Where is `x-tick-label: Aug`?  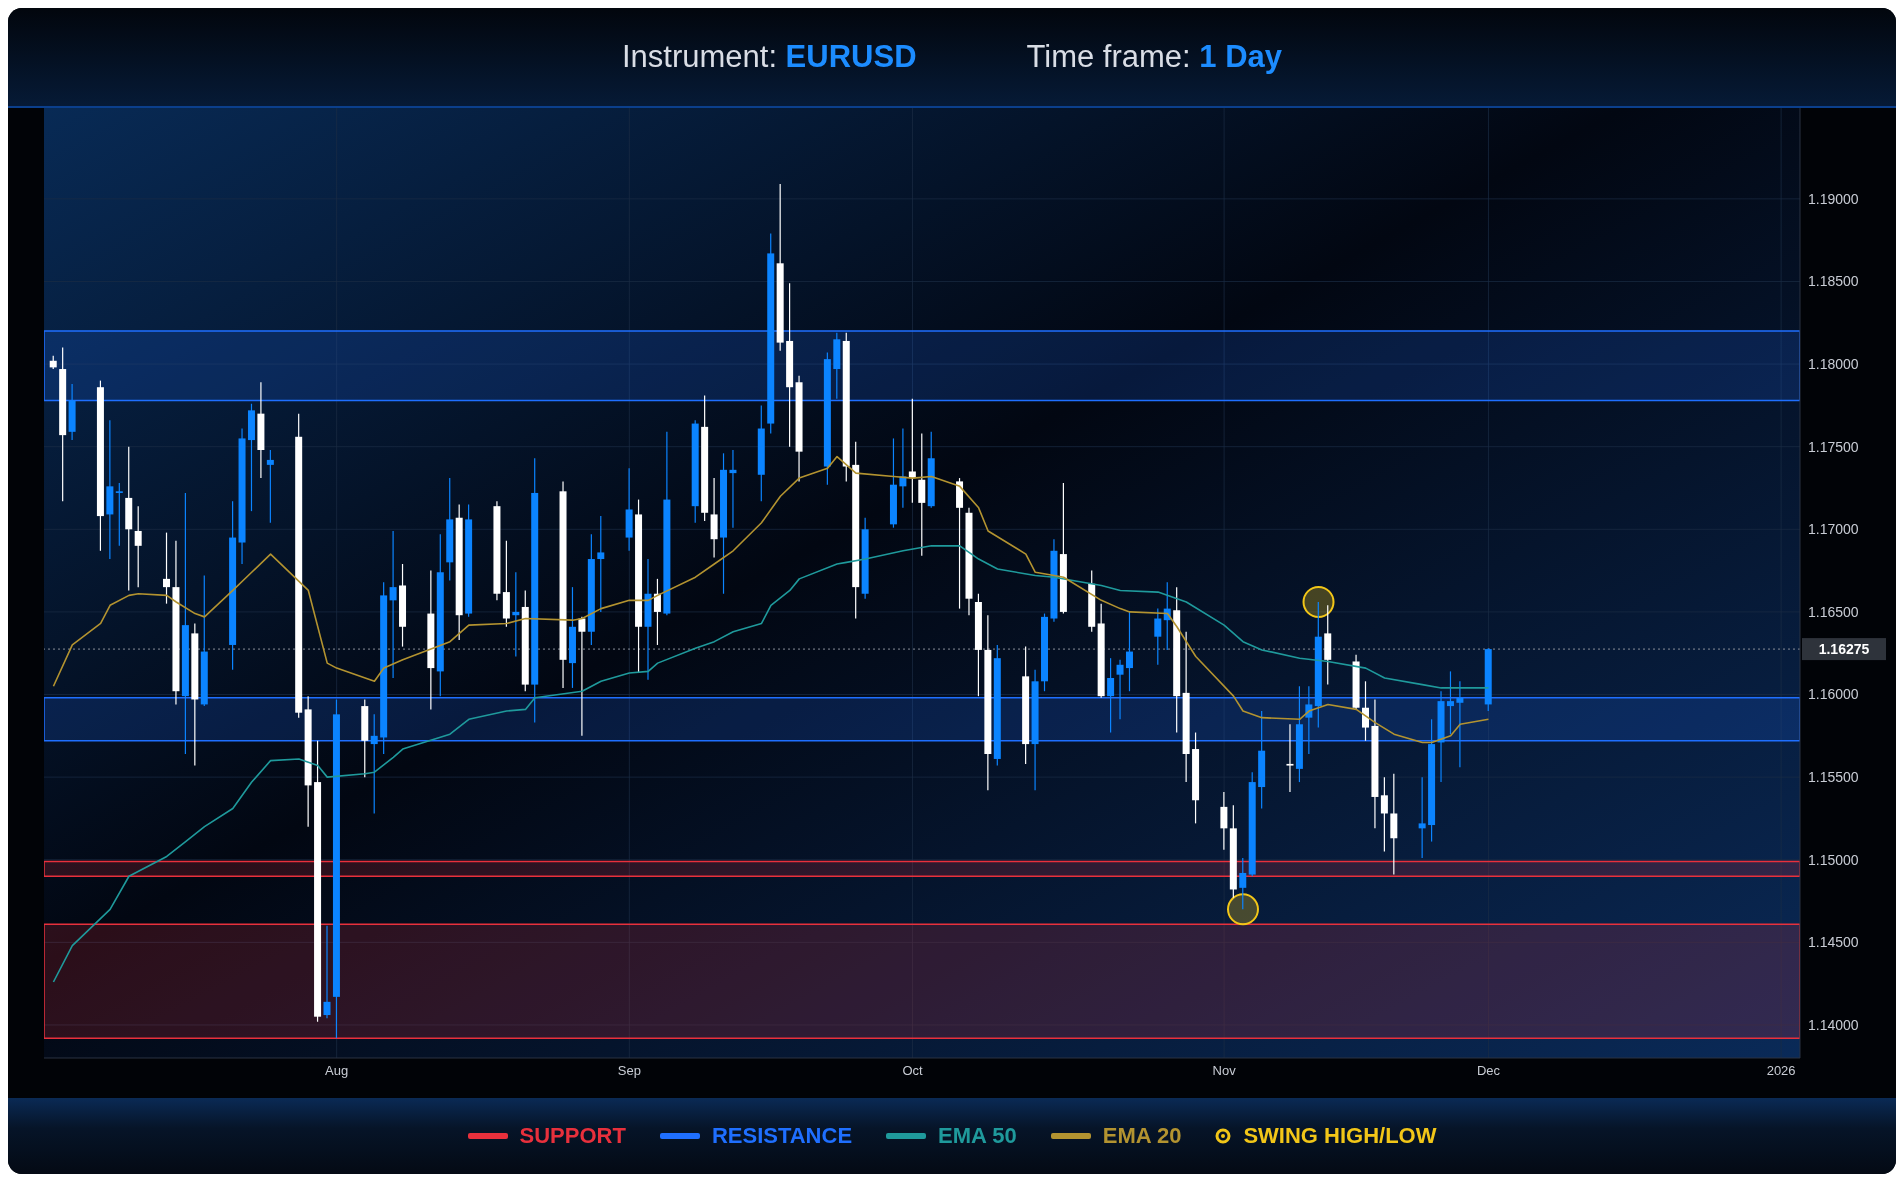 x-tick-label: Aug is located at coordinates (337, 1071).